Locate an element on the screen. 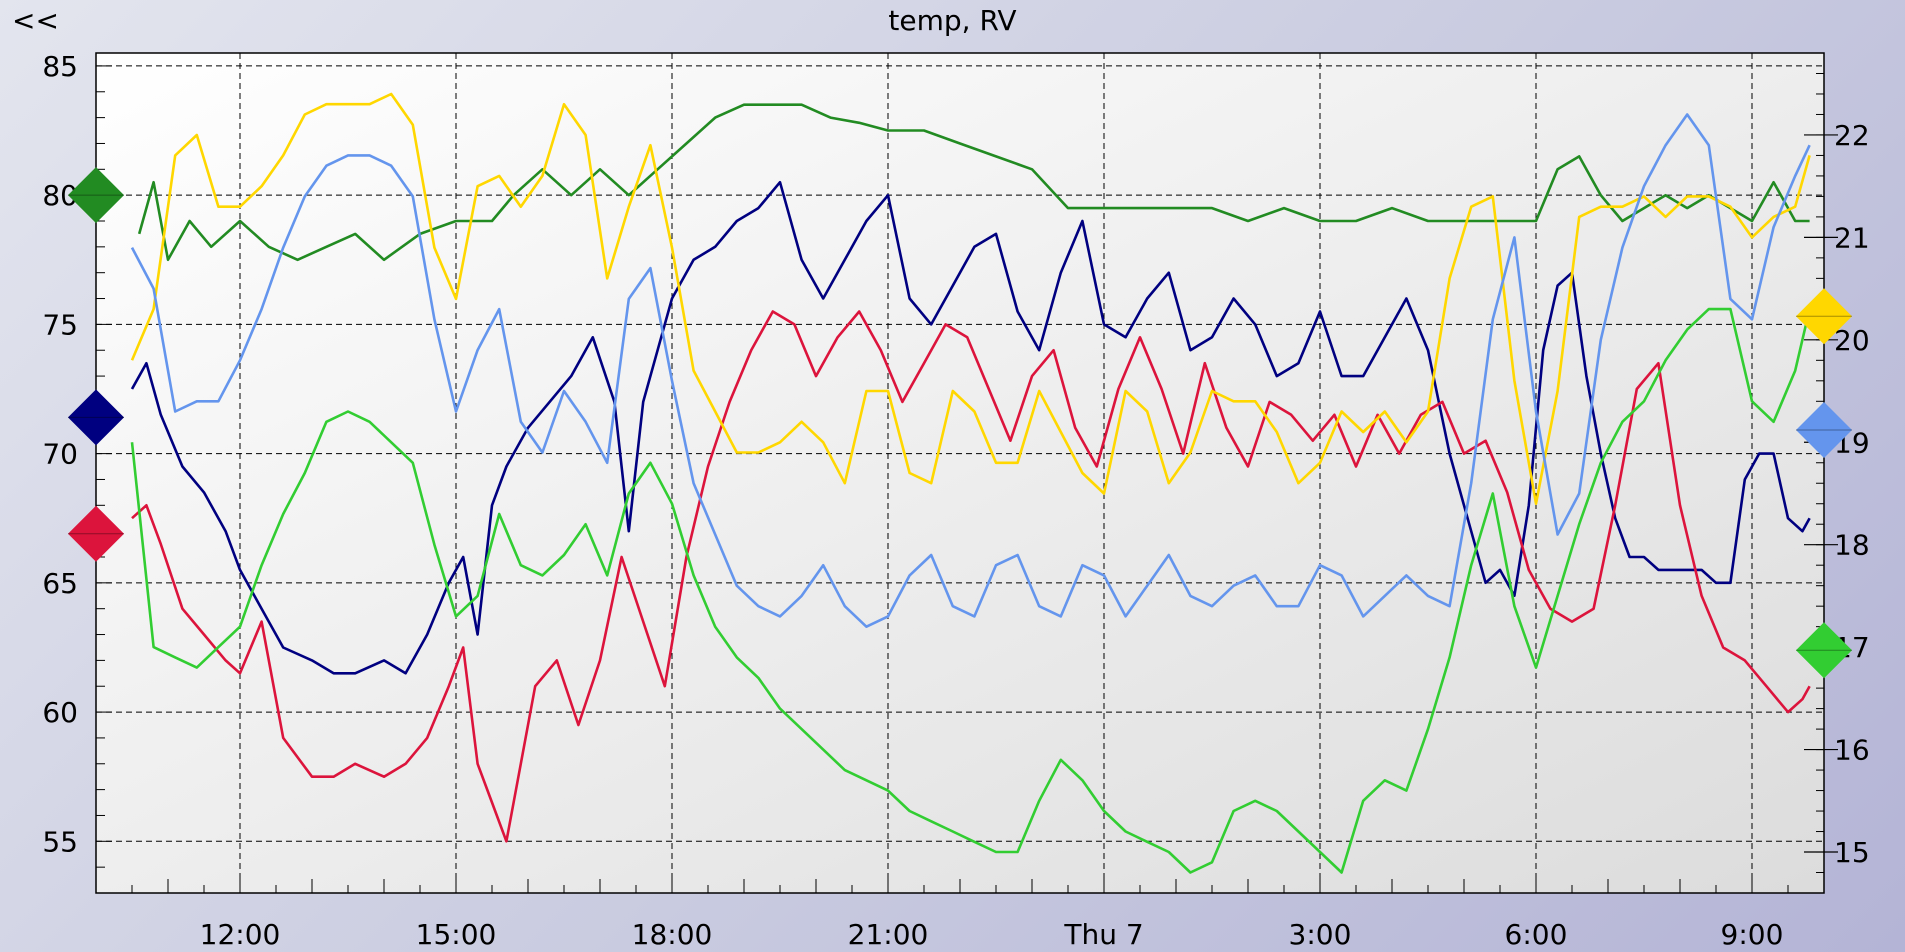 The height and width of the screenshot is (952, 1905). x-tick-label: 12:00 is located at coordinates (240, 934).